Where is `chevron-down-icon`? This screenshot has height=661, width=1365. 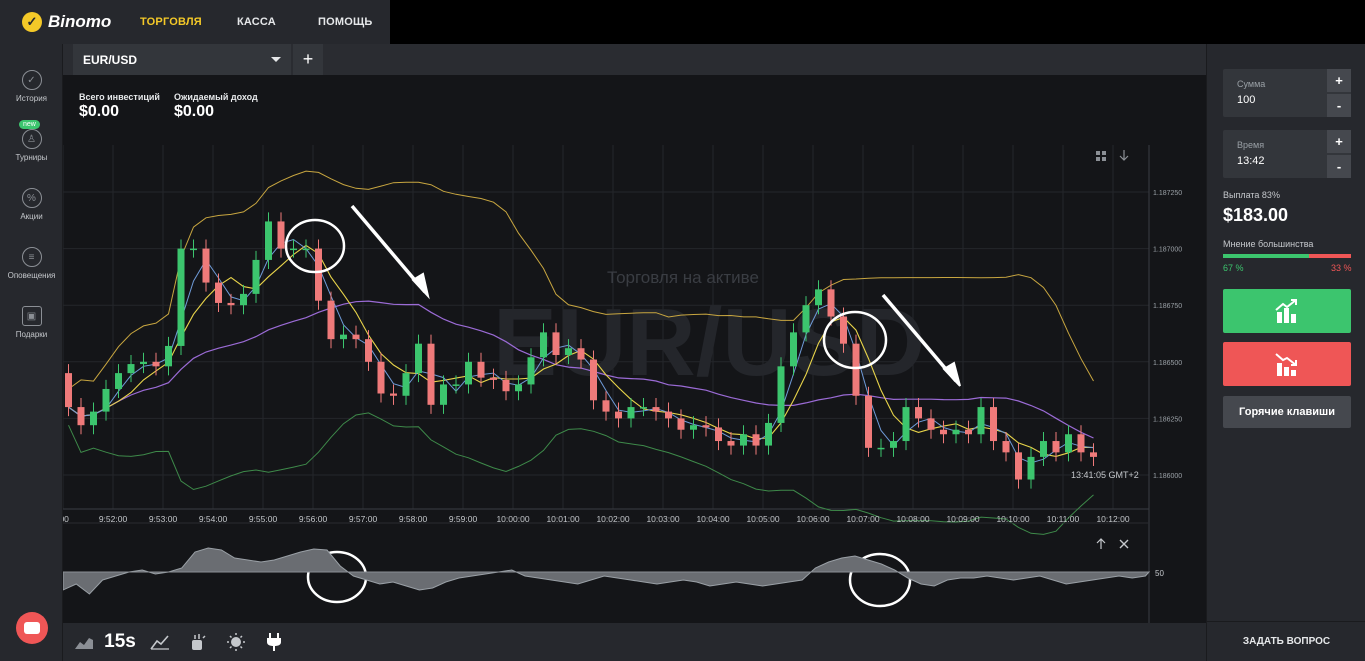
chevron-down-icon is located at coordinates (276, 59).